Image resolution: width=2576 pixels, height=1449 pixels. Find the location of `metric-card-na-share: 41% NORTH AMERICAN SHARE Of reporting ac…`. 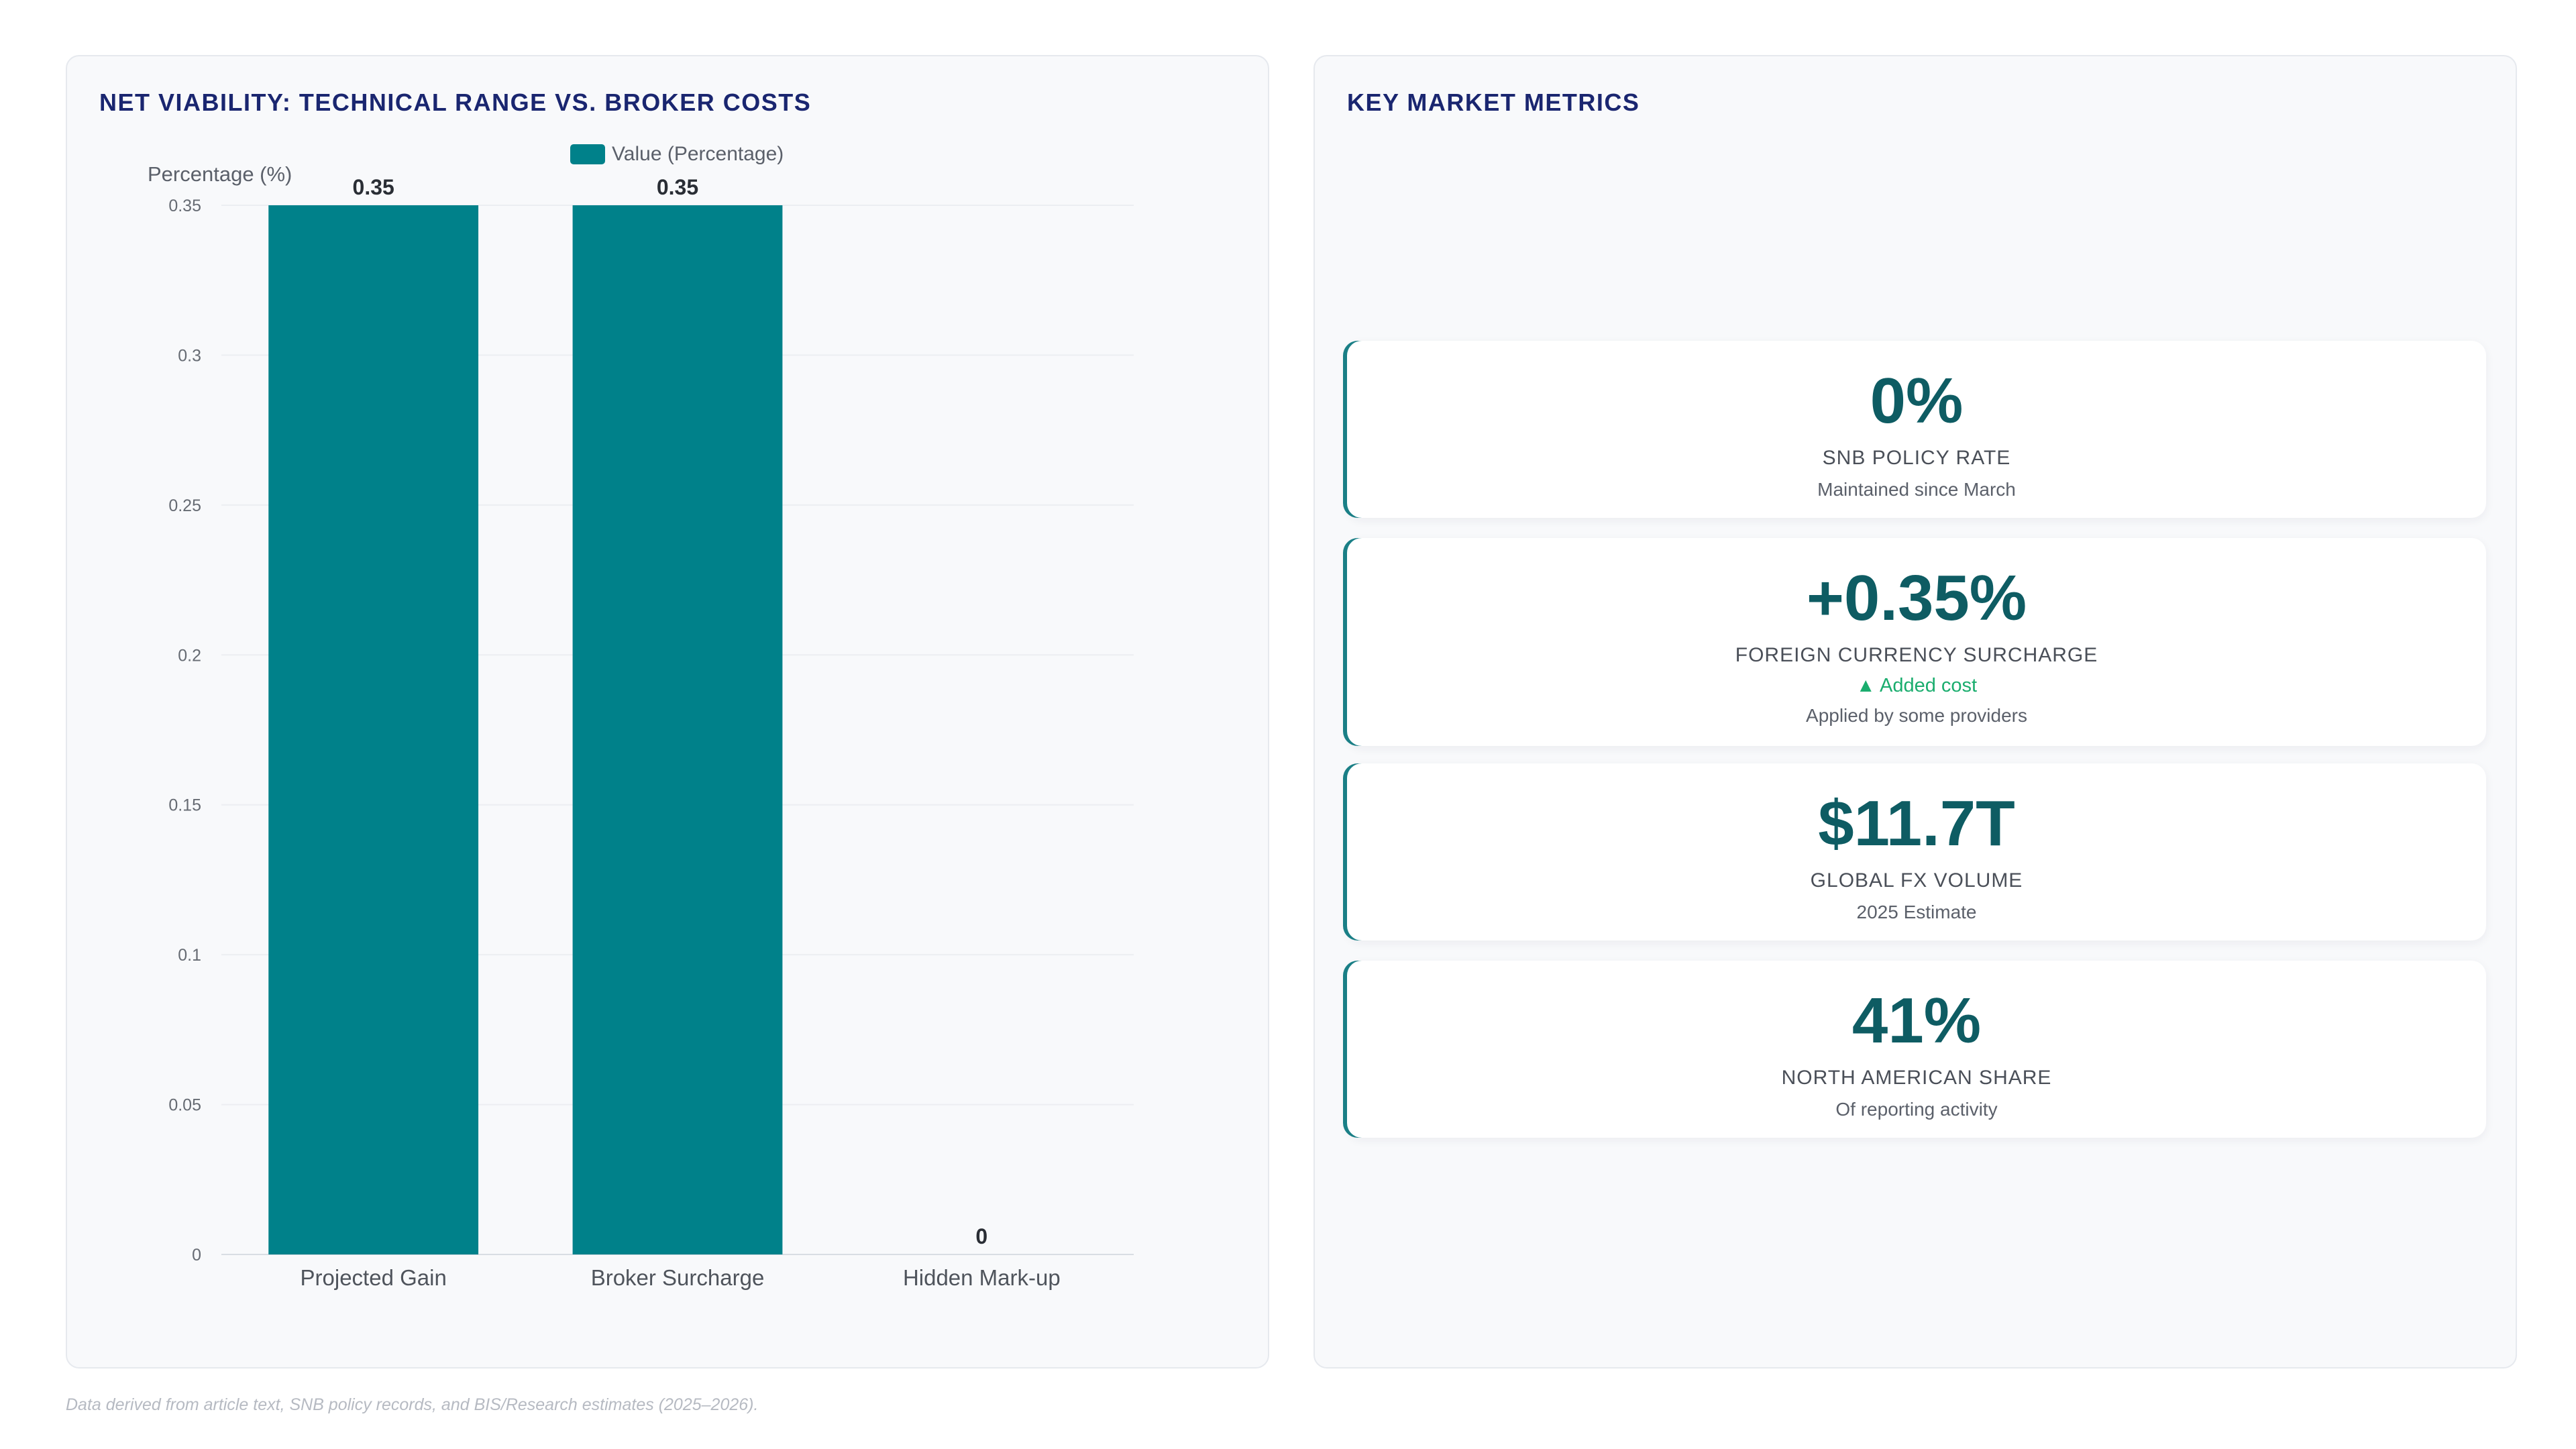

metric-card-na-share: 41% NORTH AMERICAN SHARE Of reporting ac… is located at coordinates (1916, 1049).